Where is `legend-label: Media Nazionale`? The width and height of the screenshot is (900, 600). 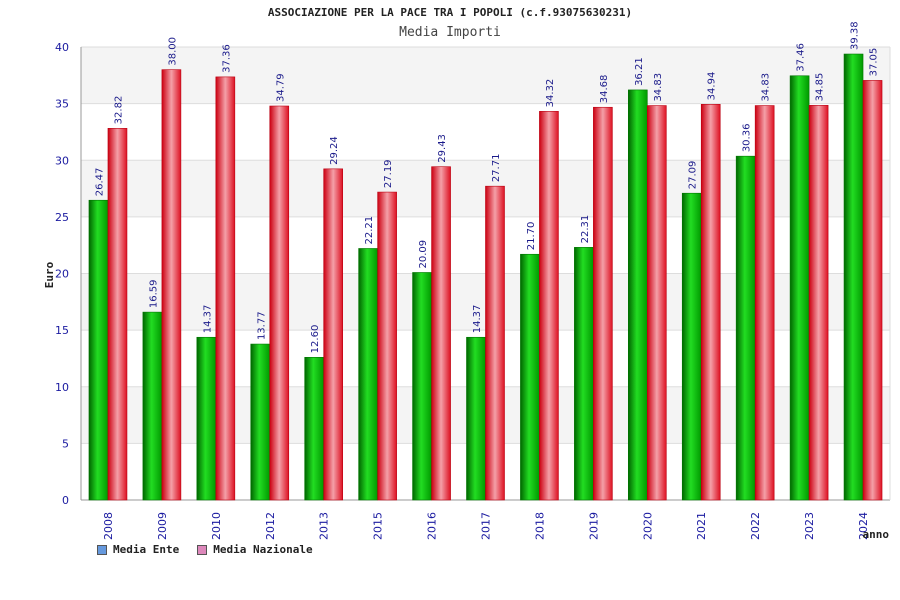
legend-label: Media Nazionale is located at coordinates (263, 549).